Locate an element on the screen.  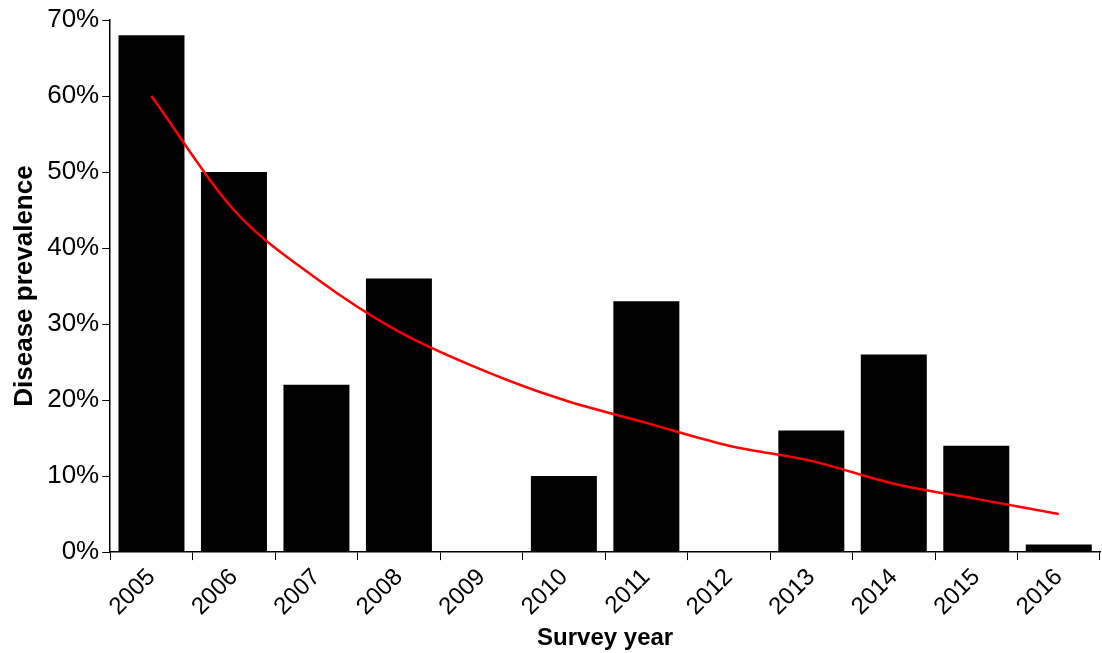
y-tick-label: 50% is located at coordinates (73, 170).